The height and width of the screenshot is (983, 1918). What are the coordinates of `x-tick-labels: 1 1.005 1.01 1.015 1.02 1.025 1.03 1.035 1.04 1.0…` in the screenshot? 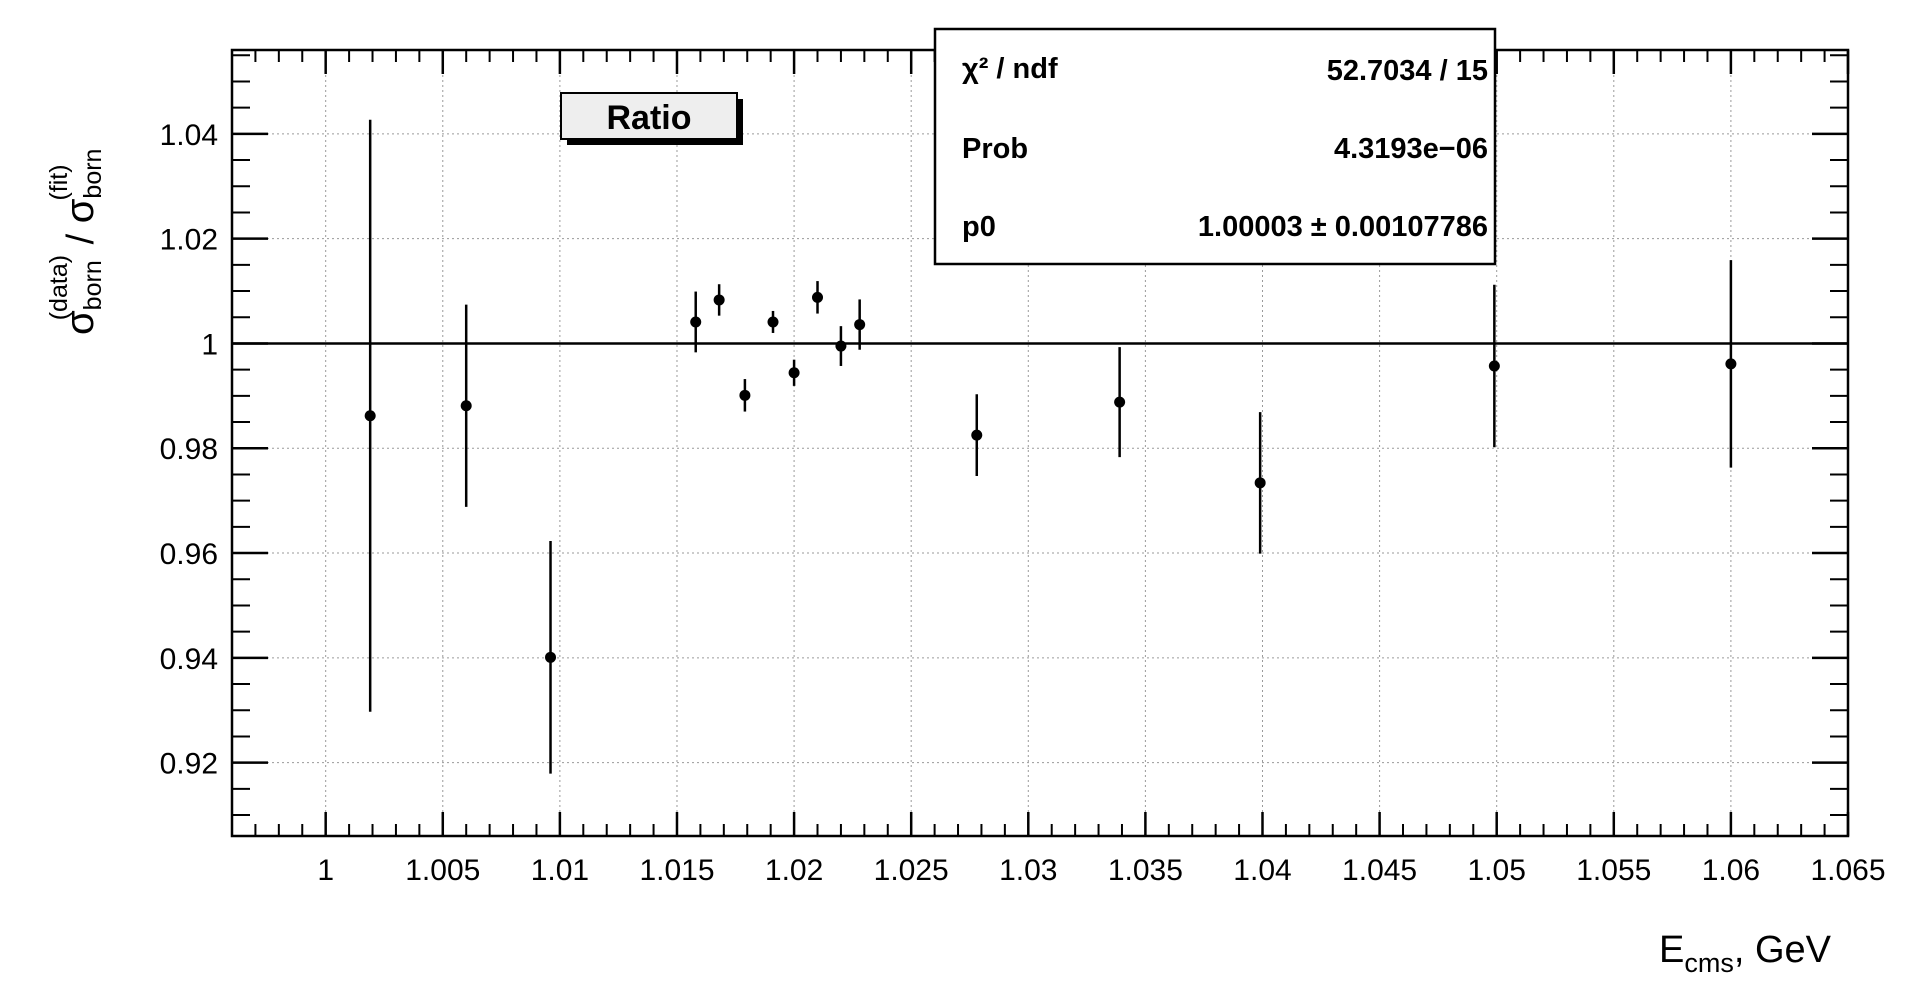 It's located at (1101, 870).